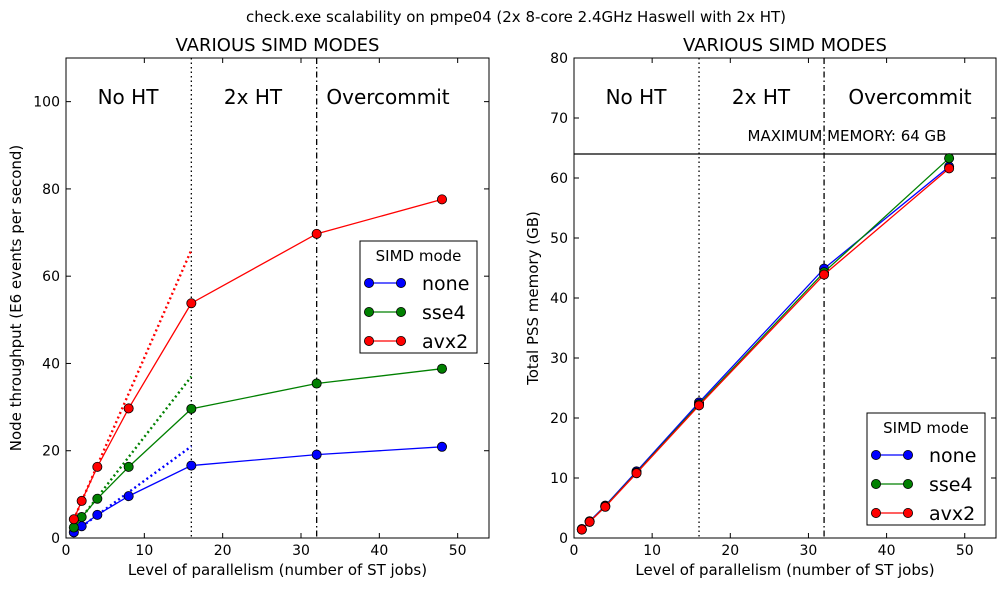 The height and width of the screenshot is (591, 1006). What do you see at coordinates (949, 158) in the screenshot?
I see `panel2-point-sse4` at bounding box center [949, 158].